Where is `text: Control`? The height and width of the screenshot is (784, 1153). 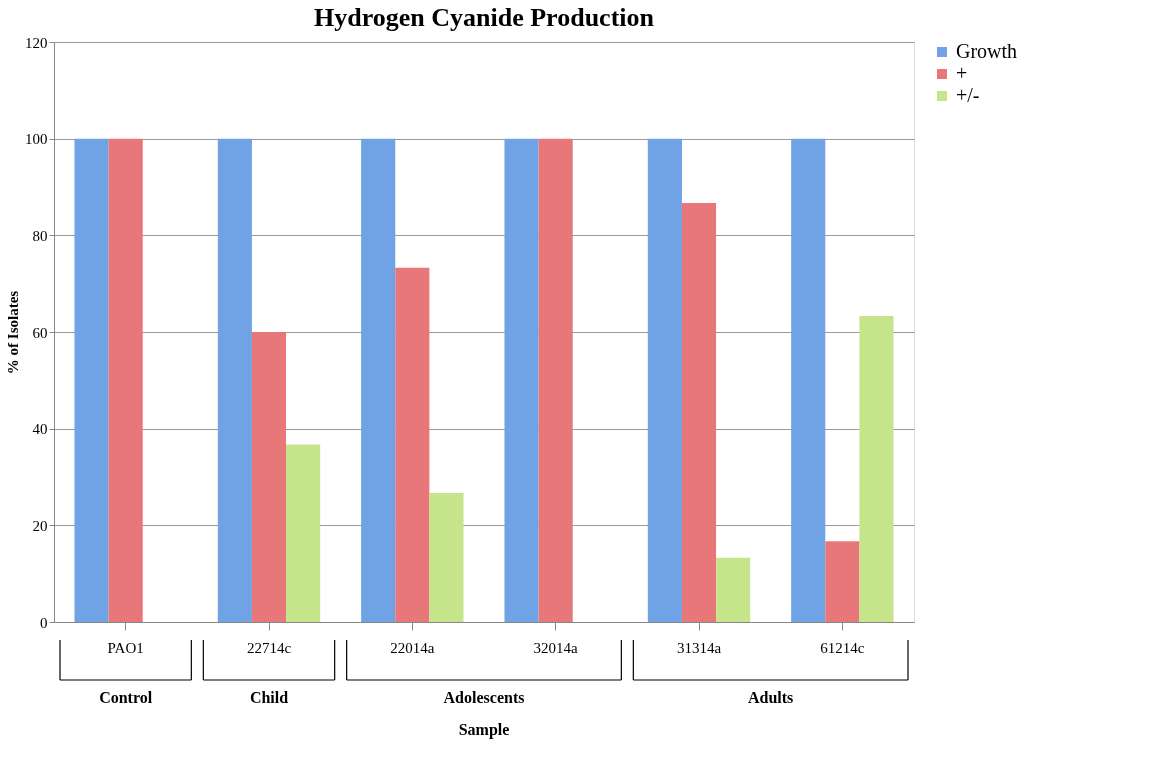 text: Control is located at coordinates (126, 697).